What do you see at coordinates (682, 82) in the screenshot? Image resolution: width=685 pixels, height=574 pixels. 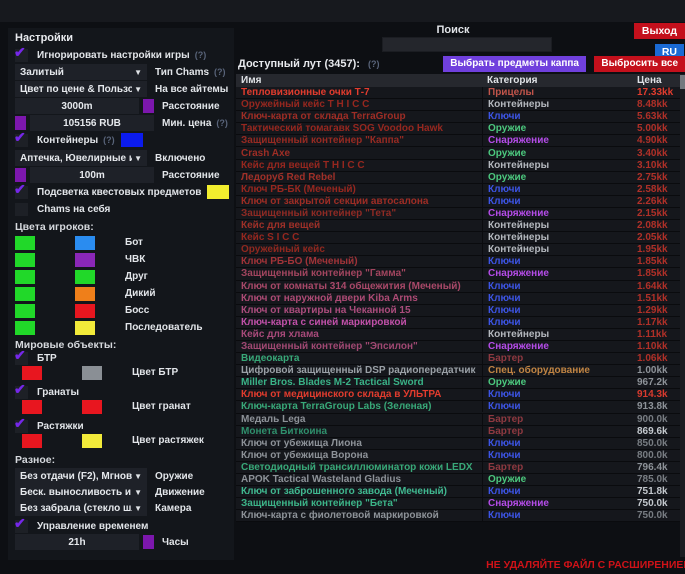 I see `scrollbar-thumb` at bounding box center [682, 82].